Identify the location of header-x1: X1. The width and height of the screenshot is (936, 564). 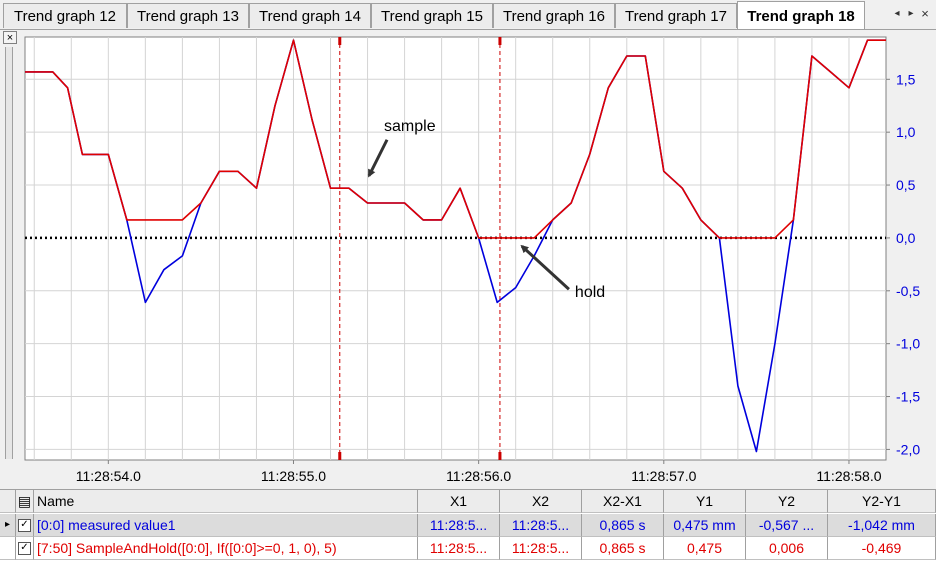
(459, 501).